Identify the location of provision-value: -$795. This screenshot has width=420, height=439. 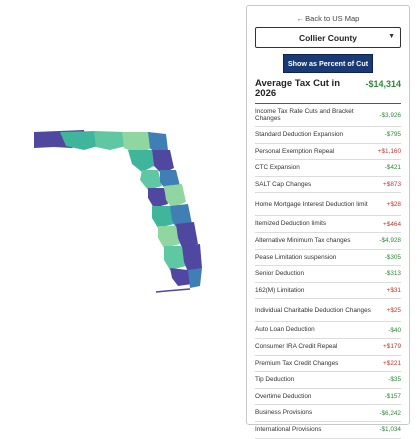
(392, 135).